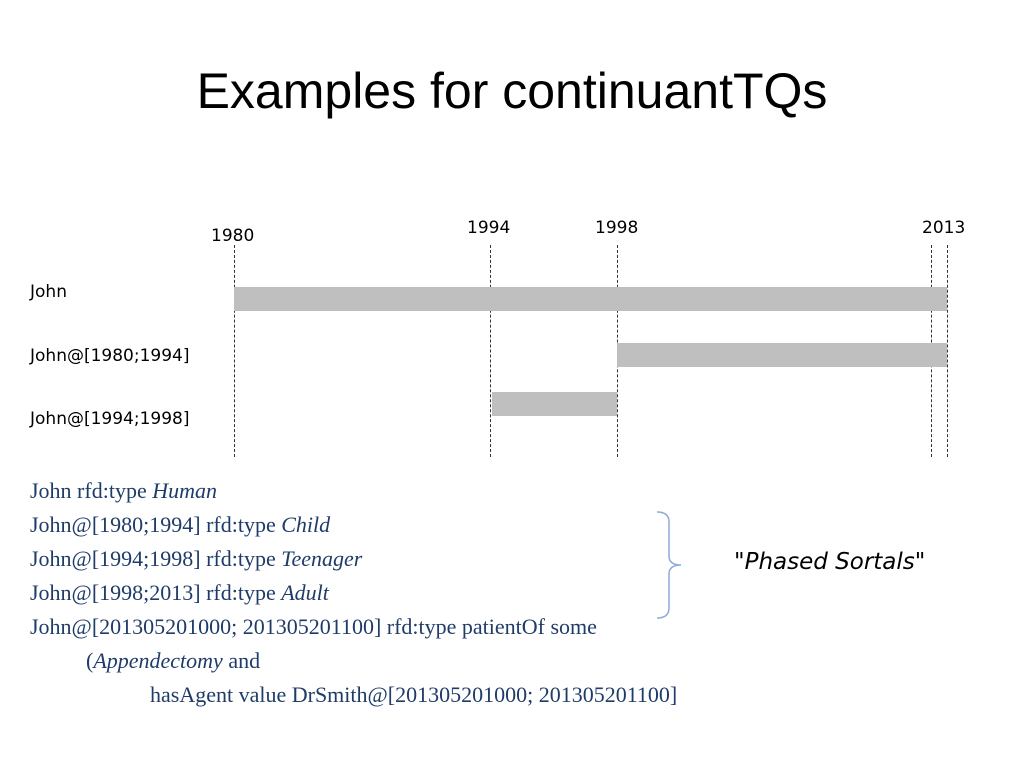 The height and width of the screenshot is (768, 1024). Describe the element at coordinates (90, 660) in the screenshot. I see `statement-5-open-paren: (` at that location.